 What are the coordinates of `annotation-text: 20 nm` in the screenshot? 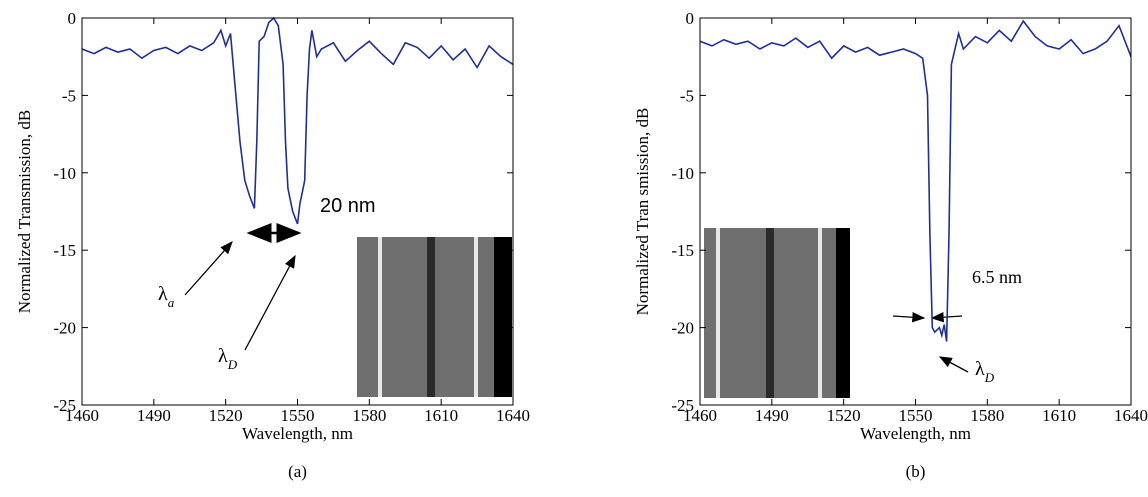 It's located at (348, 206).